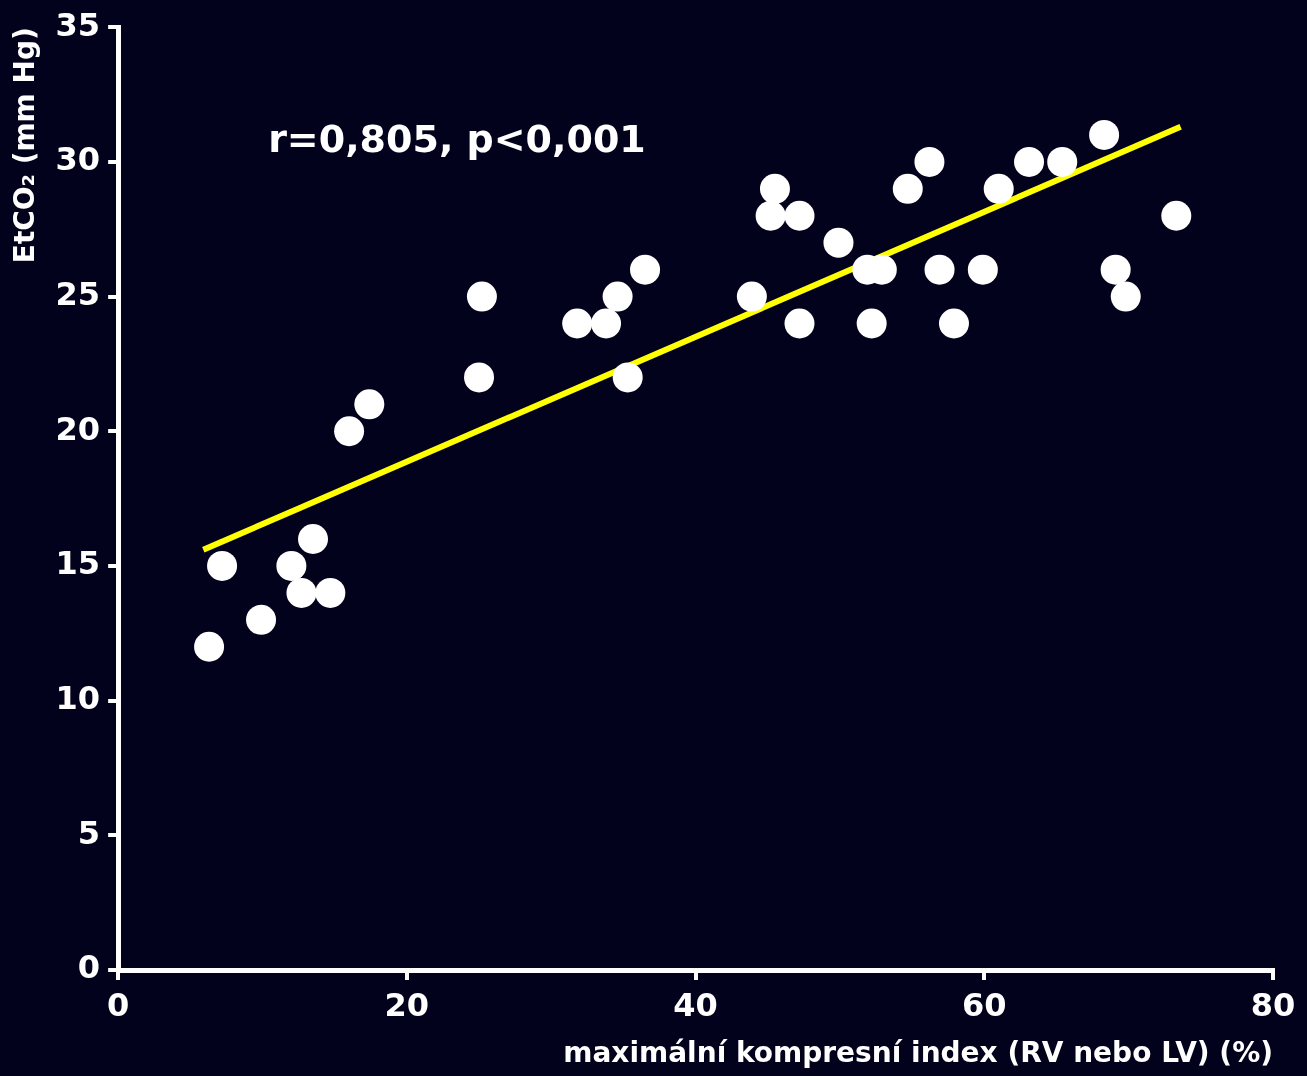 This screenshot has height=1076, width=1307. What do you see at coordinates (78, 697) in the screenshot?
I see `y-tick-label: 10` at bounding box center [78, 697].